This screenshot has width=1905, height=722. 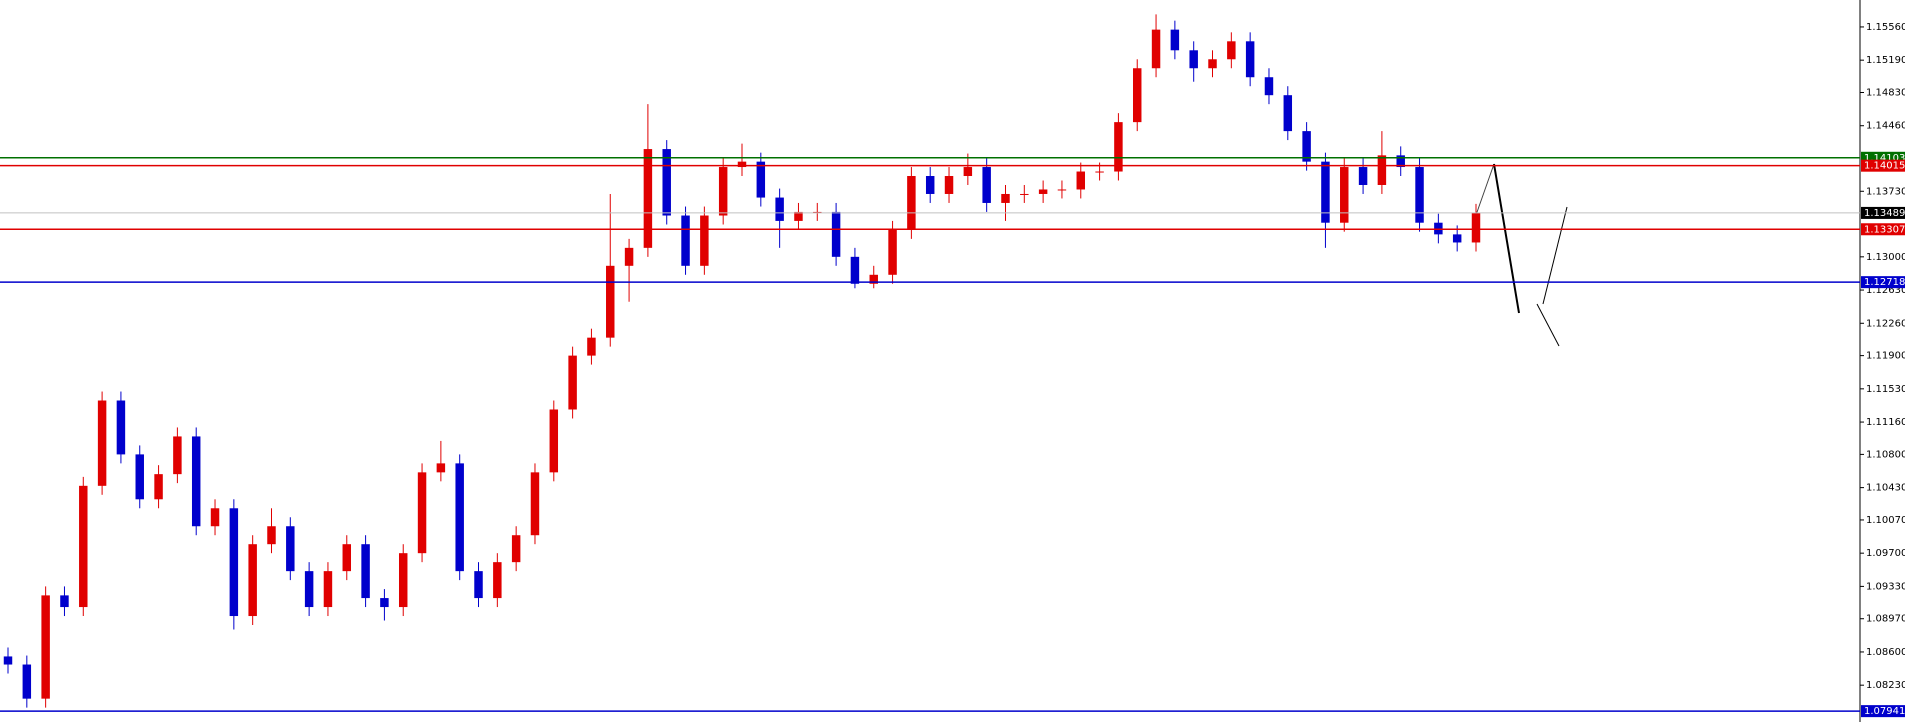 What do you see at coordinates (1885, 422) in the screenshot?
I see `y-tick-label: 1.11160` at bounding box center [1885, 422].